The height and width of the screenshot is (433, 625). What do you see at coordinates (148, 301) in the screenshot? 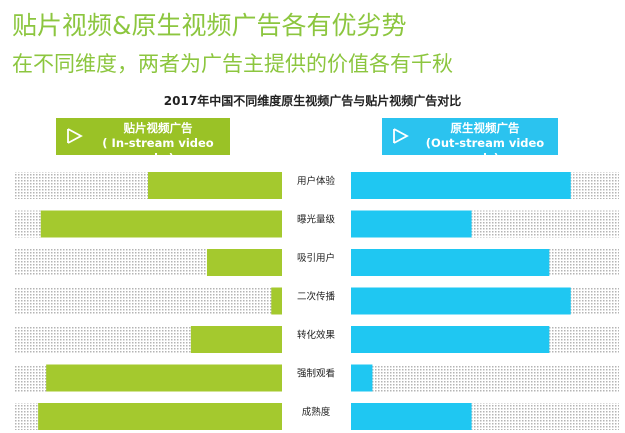
I see `track-in-stream` at bounding box center [148, 301].